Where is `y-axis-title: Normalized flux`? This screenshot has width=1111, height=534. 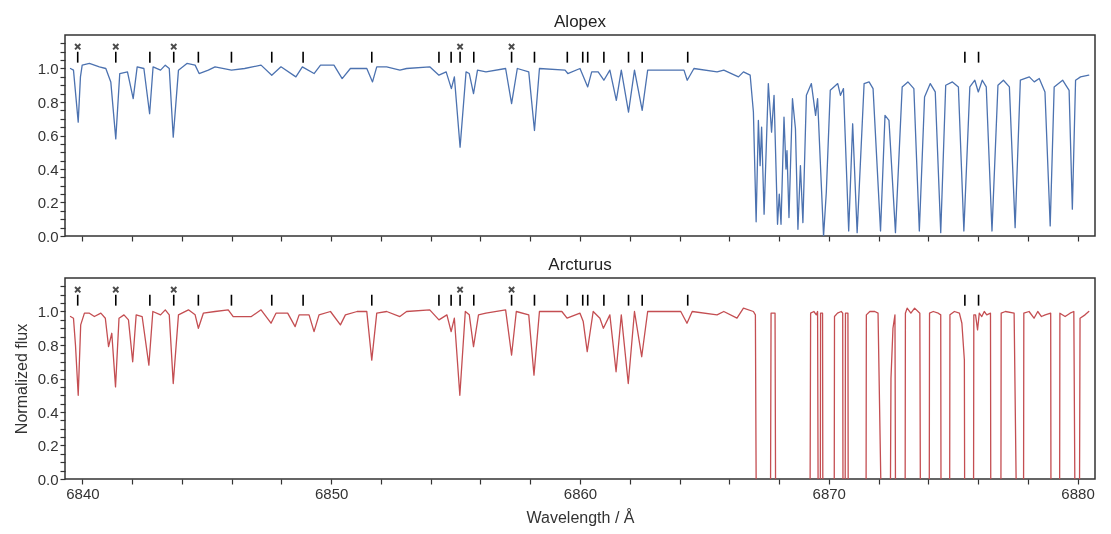
y-axis-title: Normalized flux is located at coordinates (21, 379).